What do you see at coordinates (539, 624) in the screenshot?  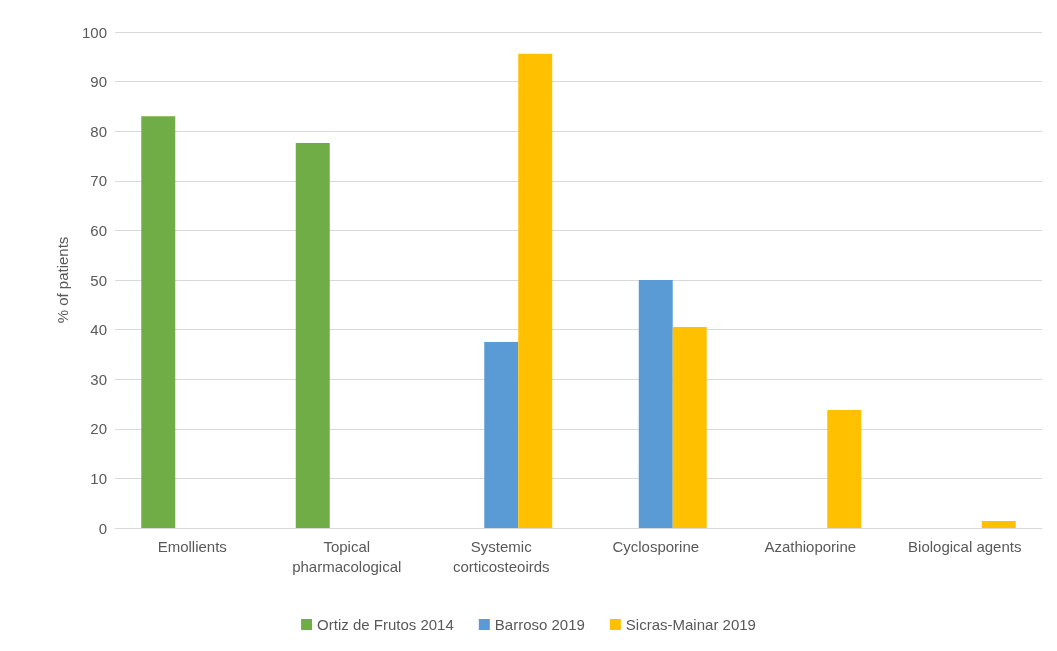 I see `legend-label: Barroso 2019` at bounding box center [539, 624].